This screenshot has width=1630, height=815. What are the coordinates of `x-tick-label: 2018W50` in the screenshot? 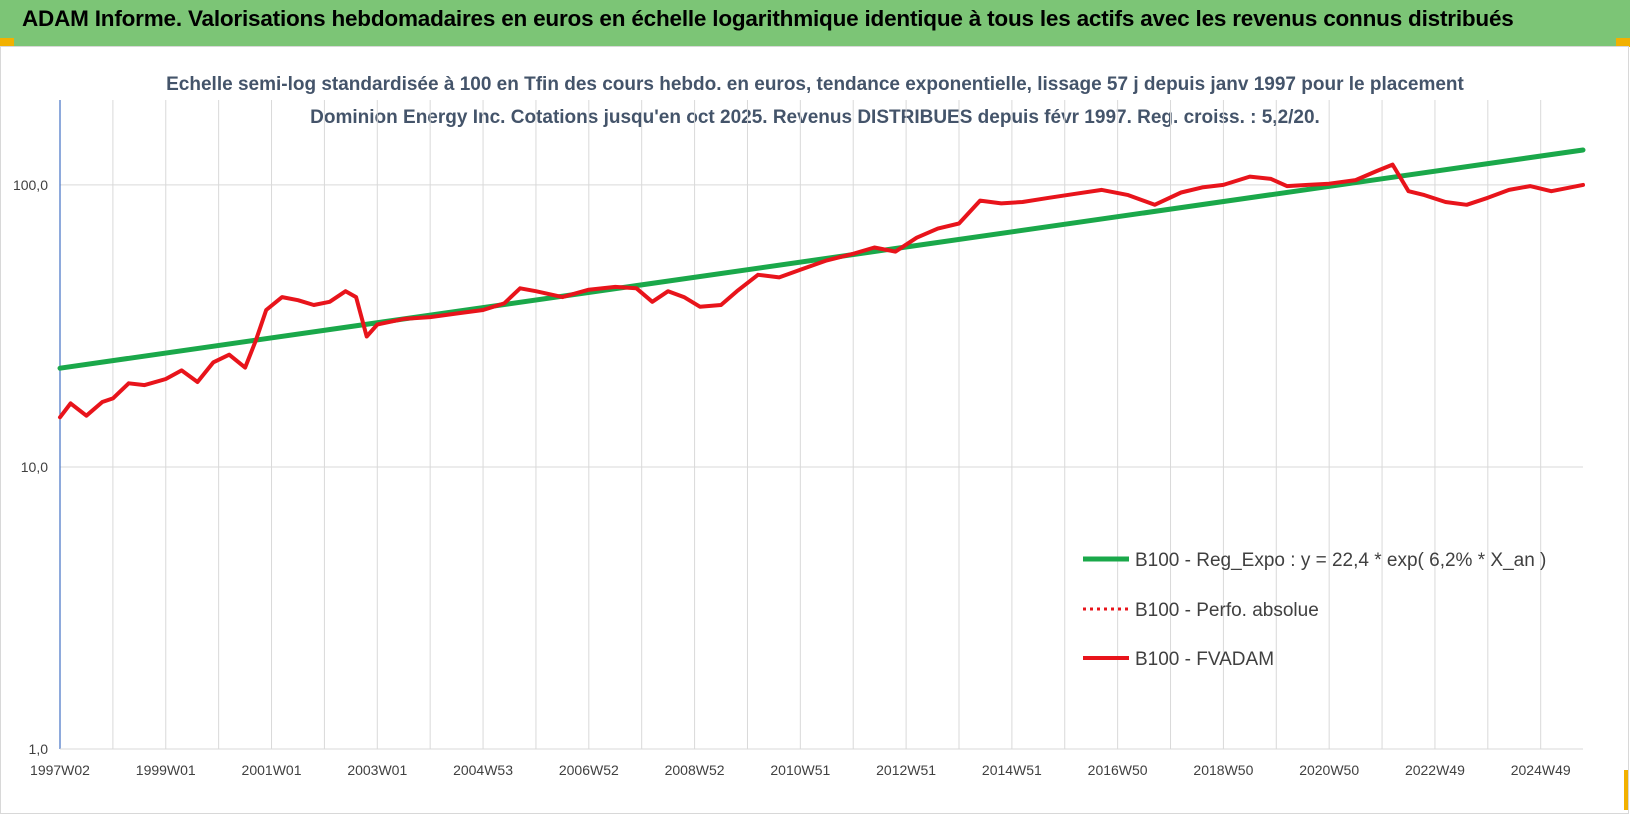 It's located at (1223, 770).